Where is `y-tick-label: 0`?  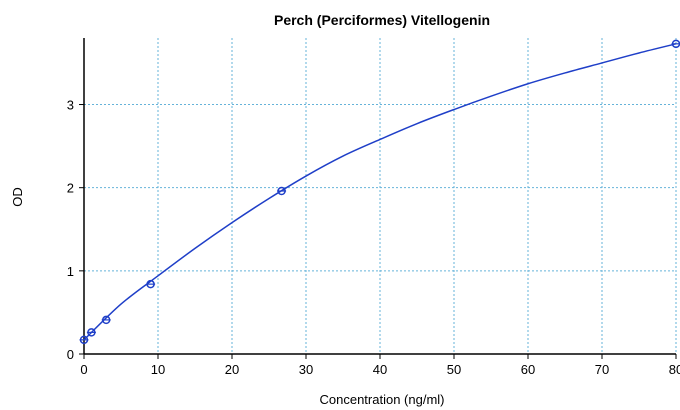 y-tick-label: 0 is located at coordinates (70, 354).